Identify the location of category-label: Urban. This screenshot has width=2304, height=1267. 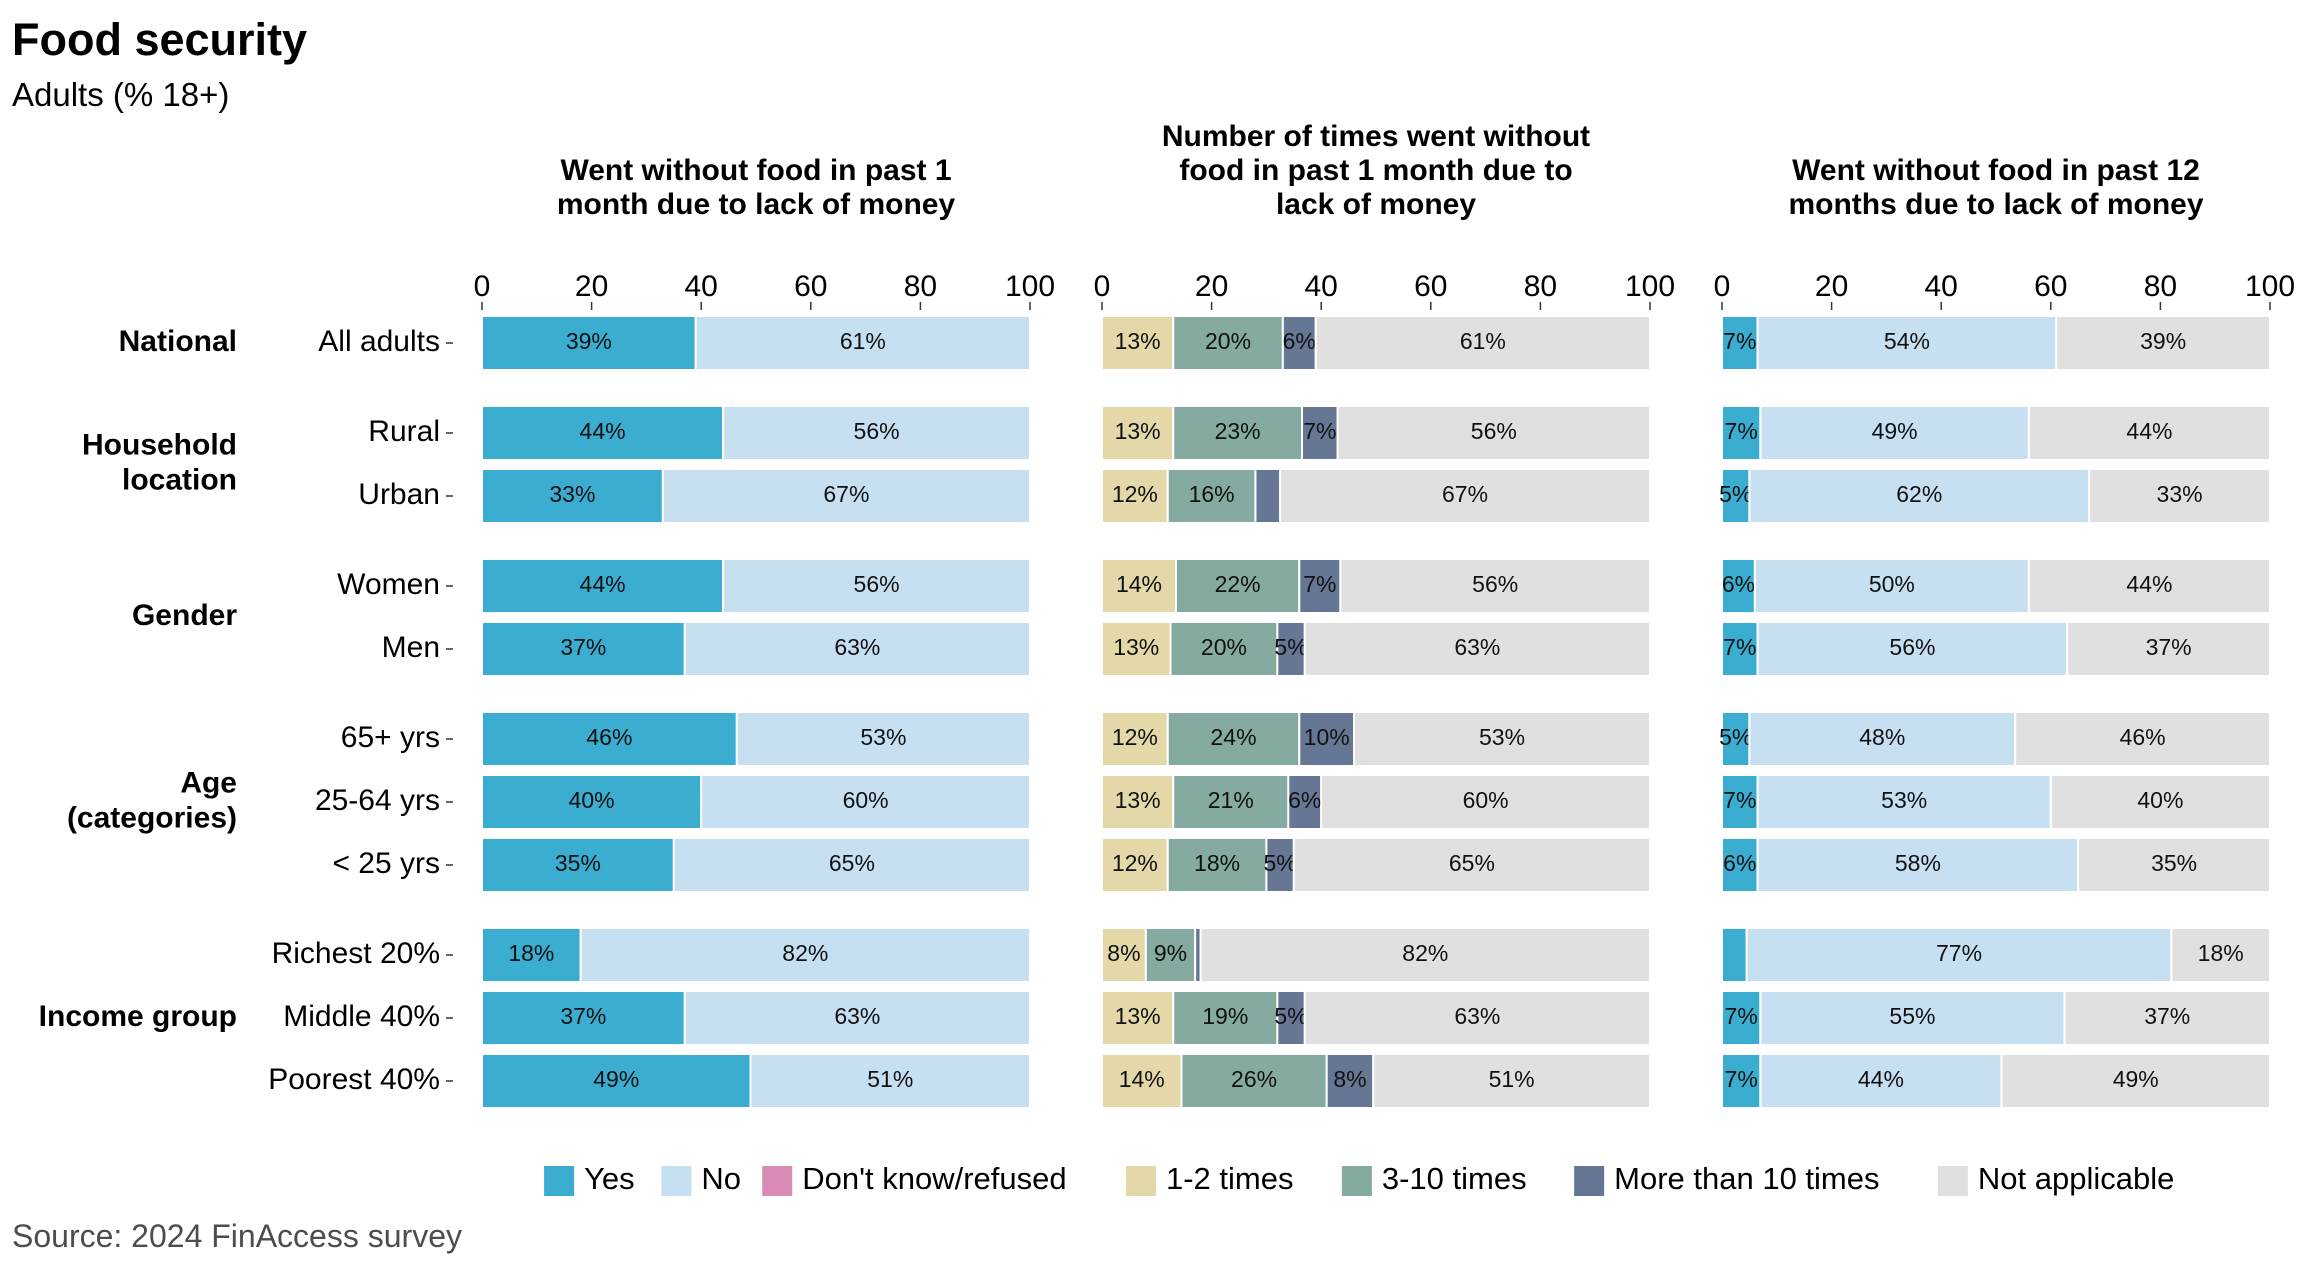
(399, 494).